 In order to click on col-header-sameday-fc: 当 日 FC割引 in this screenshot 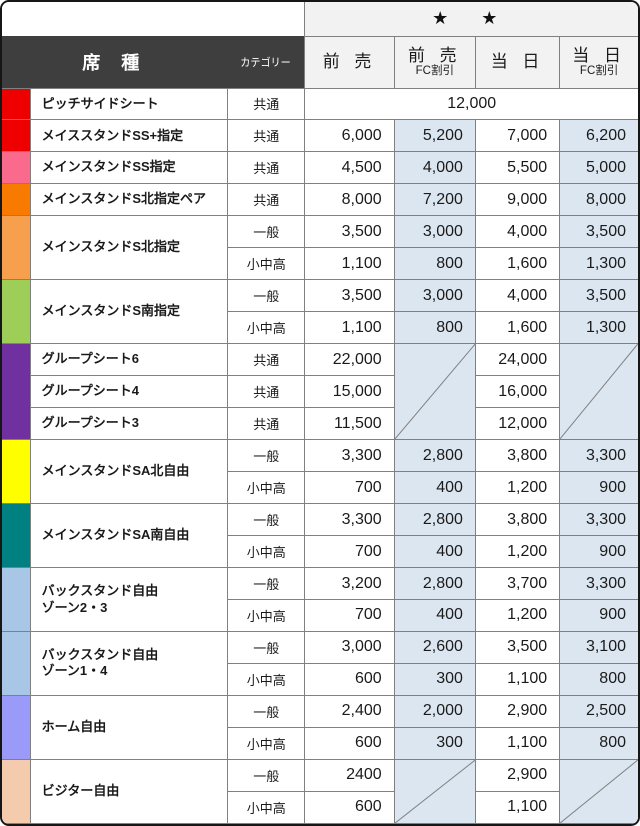, I will do `click(598, 62)`.